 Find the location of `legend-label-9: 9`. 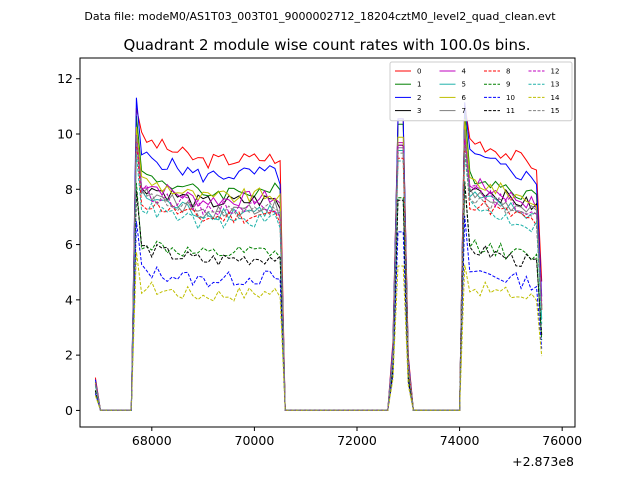

legend-label-9: 9 is located at coordinates (508, 85).